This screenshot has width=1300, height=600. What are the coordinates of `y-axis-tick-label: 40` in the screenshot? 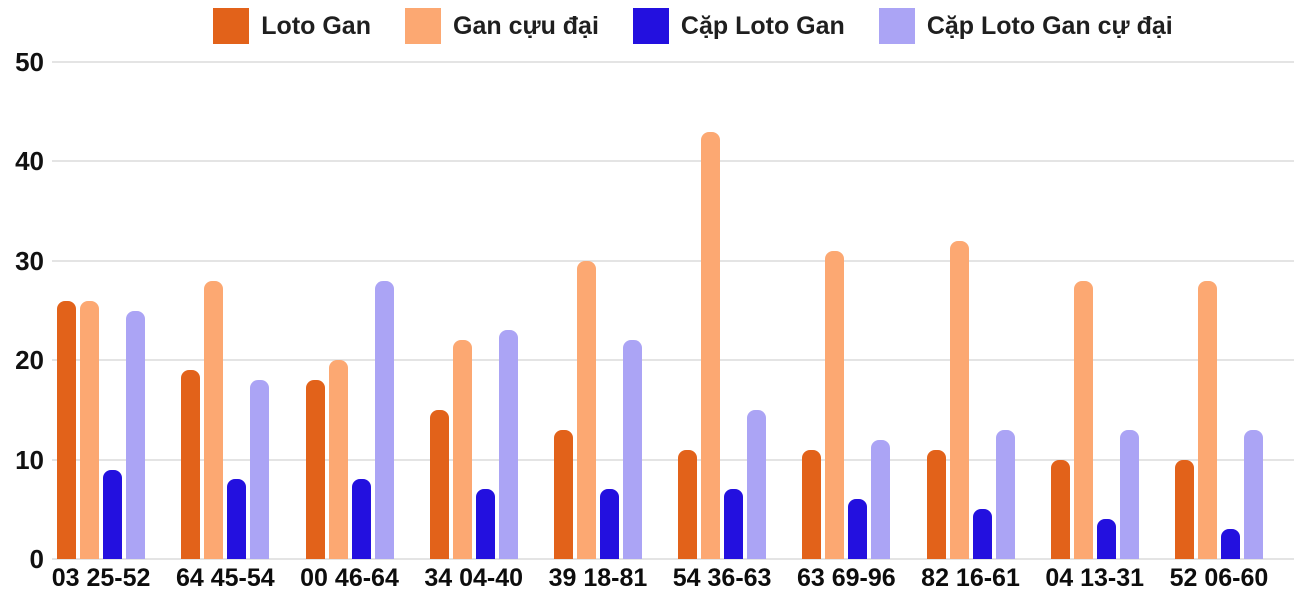 It's located at (29, 161).